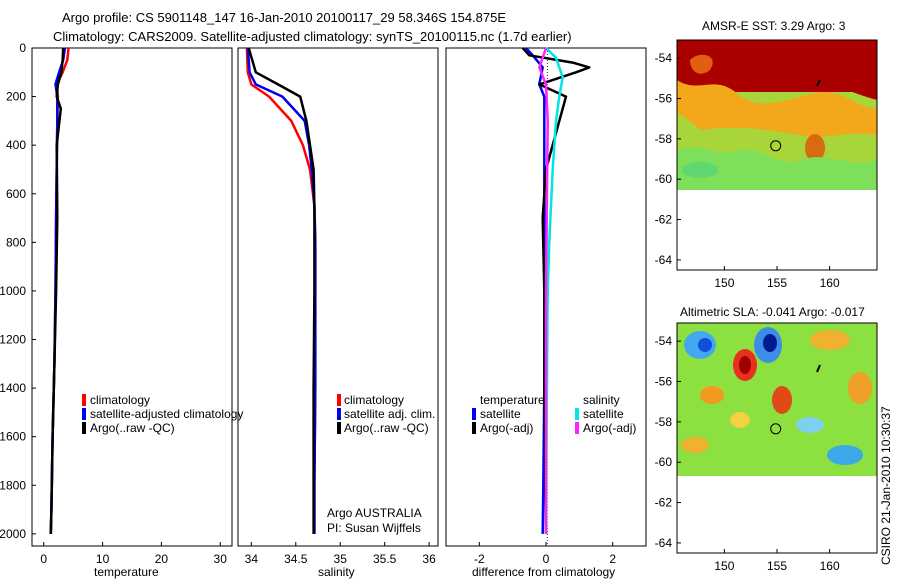  I want to click on legend-title-salinity: salinity, so click(601, 400).